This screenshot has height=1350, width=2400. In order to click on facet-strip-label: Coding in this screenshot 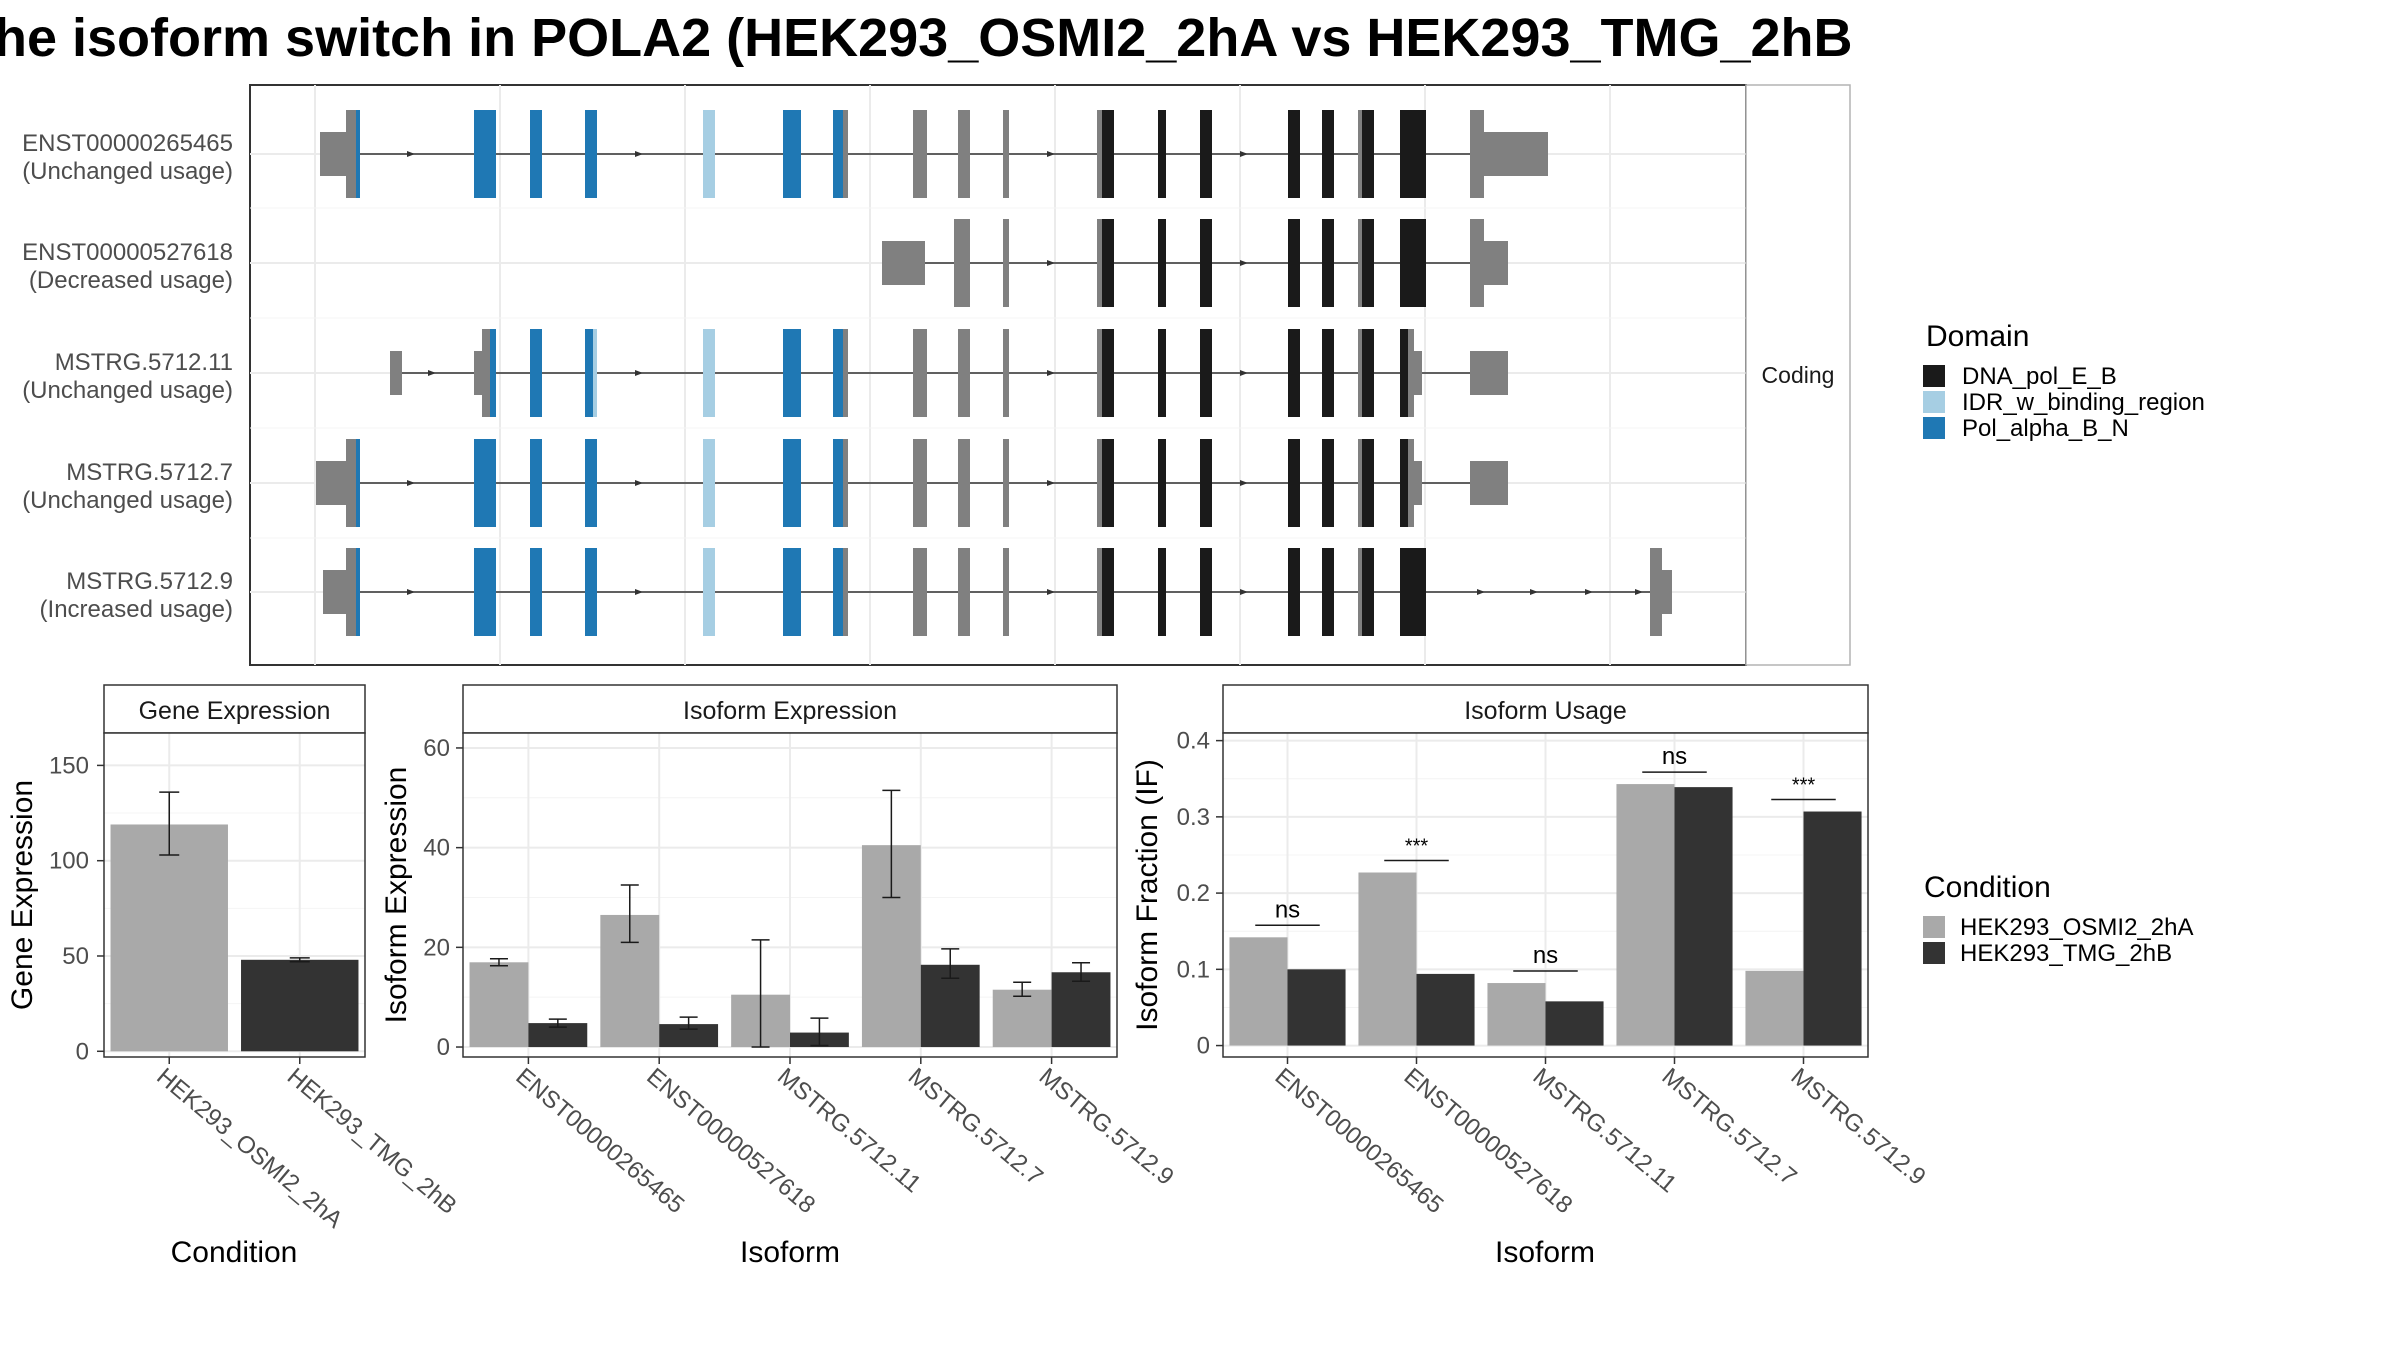, I will do `click(1798, 375)`.